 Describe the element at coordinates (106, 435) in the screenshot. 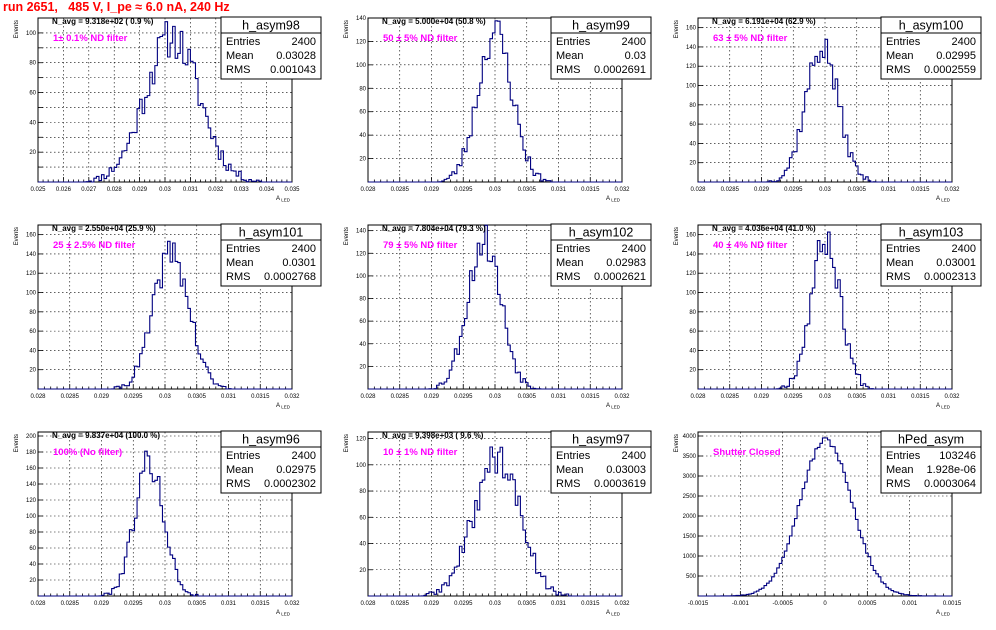

I see `navg-label: N_avg = 9.837e+04 (100.0 %)` at that location.